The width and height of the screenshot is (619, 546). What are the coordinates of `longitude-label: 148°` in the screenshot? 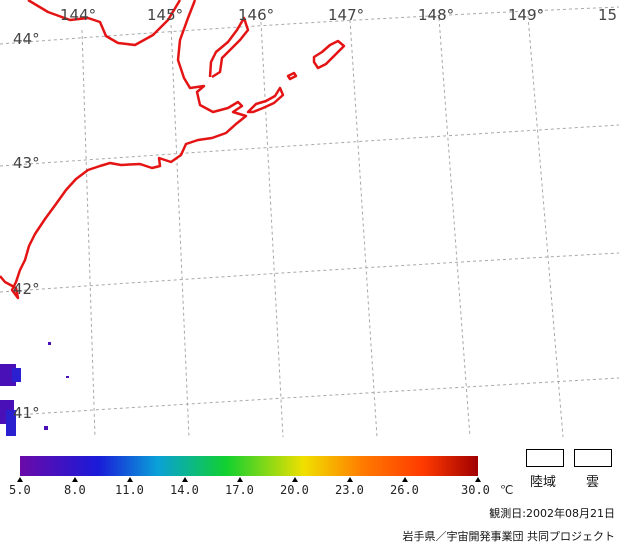 It's located at (436, 15).